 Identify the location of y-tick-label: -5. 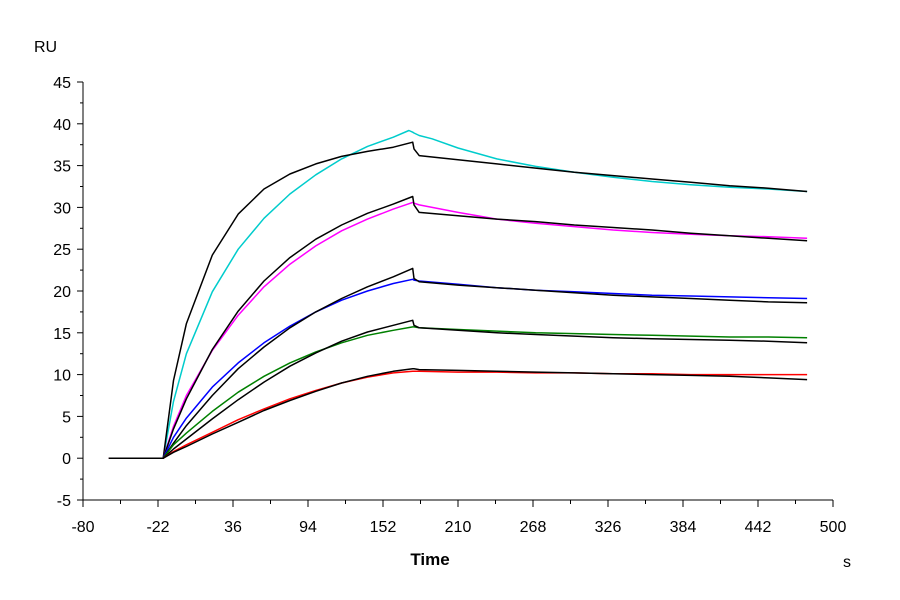
(64, 501).